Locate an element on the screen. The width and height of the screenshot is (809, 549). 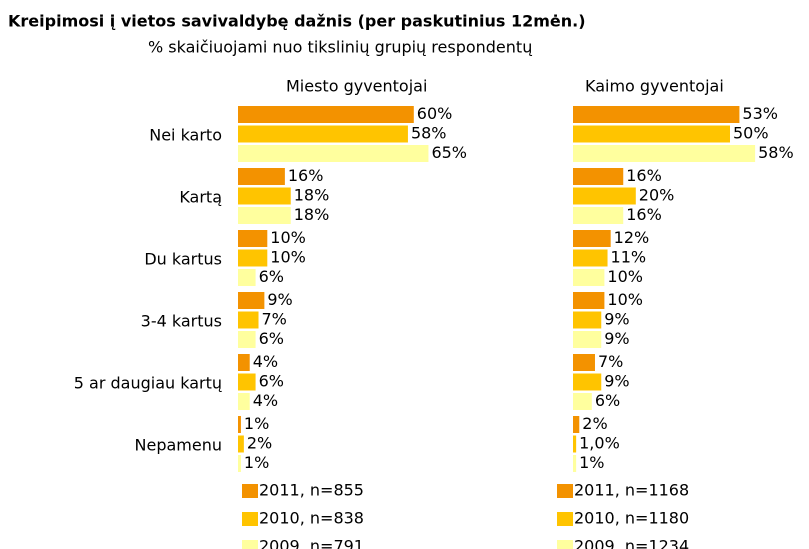
category-label: 5 ar daugiau kartų is located at coordinates (148, 383).